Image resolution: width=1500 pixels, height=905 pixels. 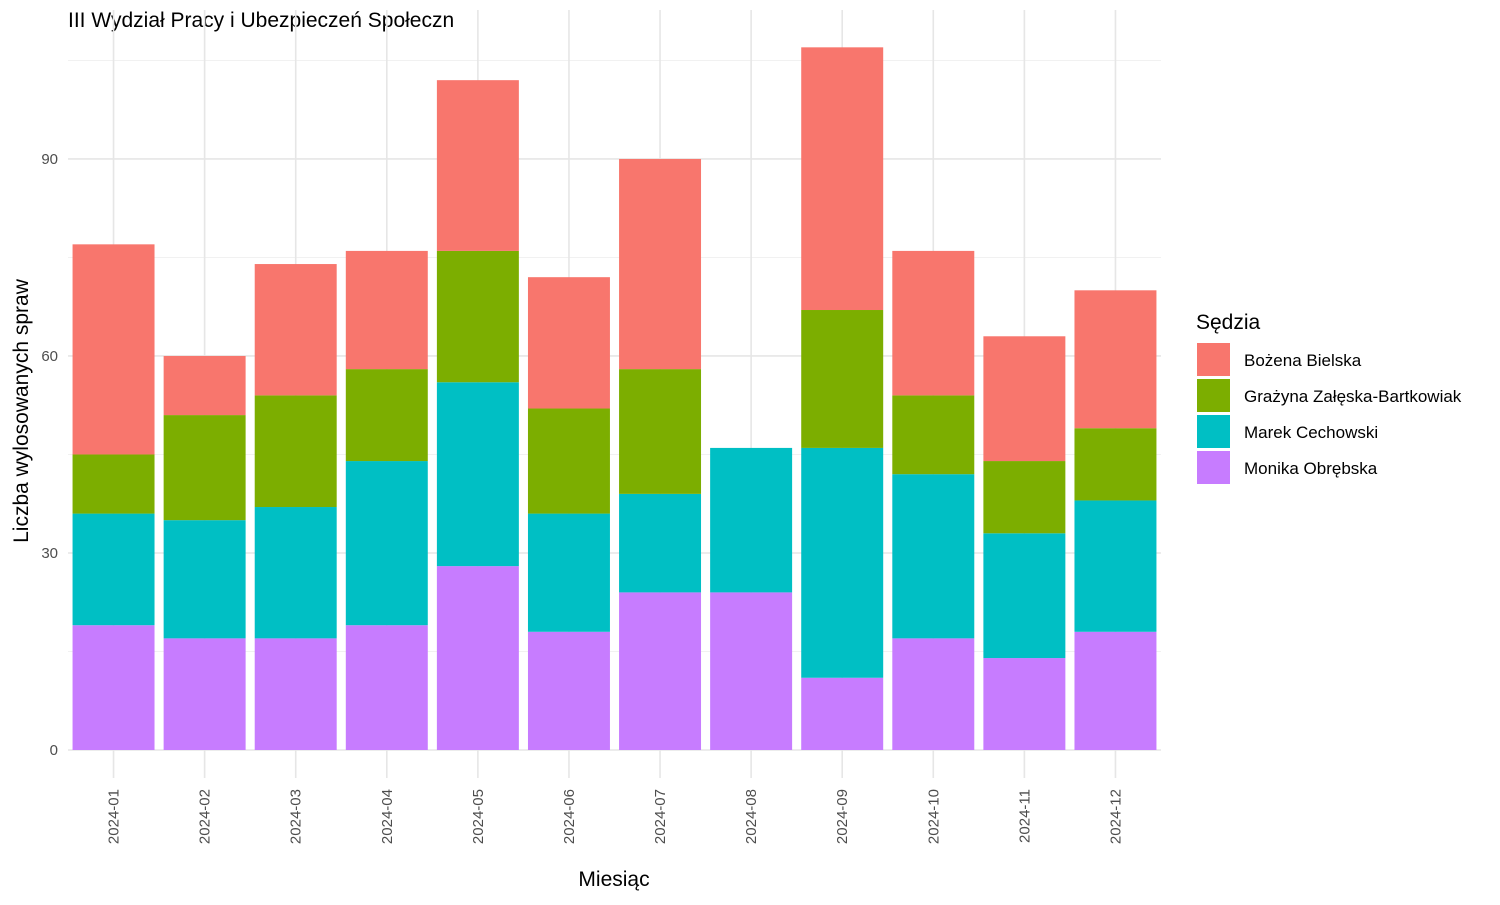 What do you see at coordinates (613, 879) in the screenshot?
I see `x-axis-title: Miesiąc` at bounding box center [613, 879].